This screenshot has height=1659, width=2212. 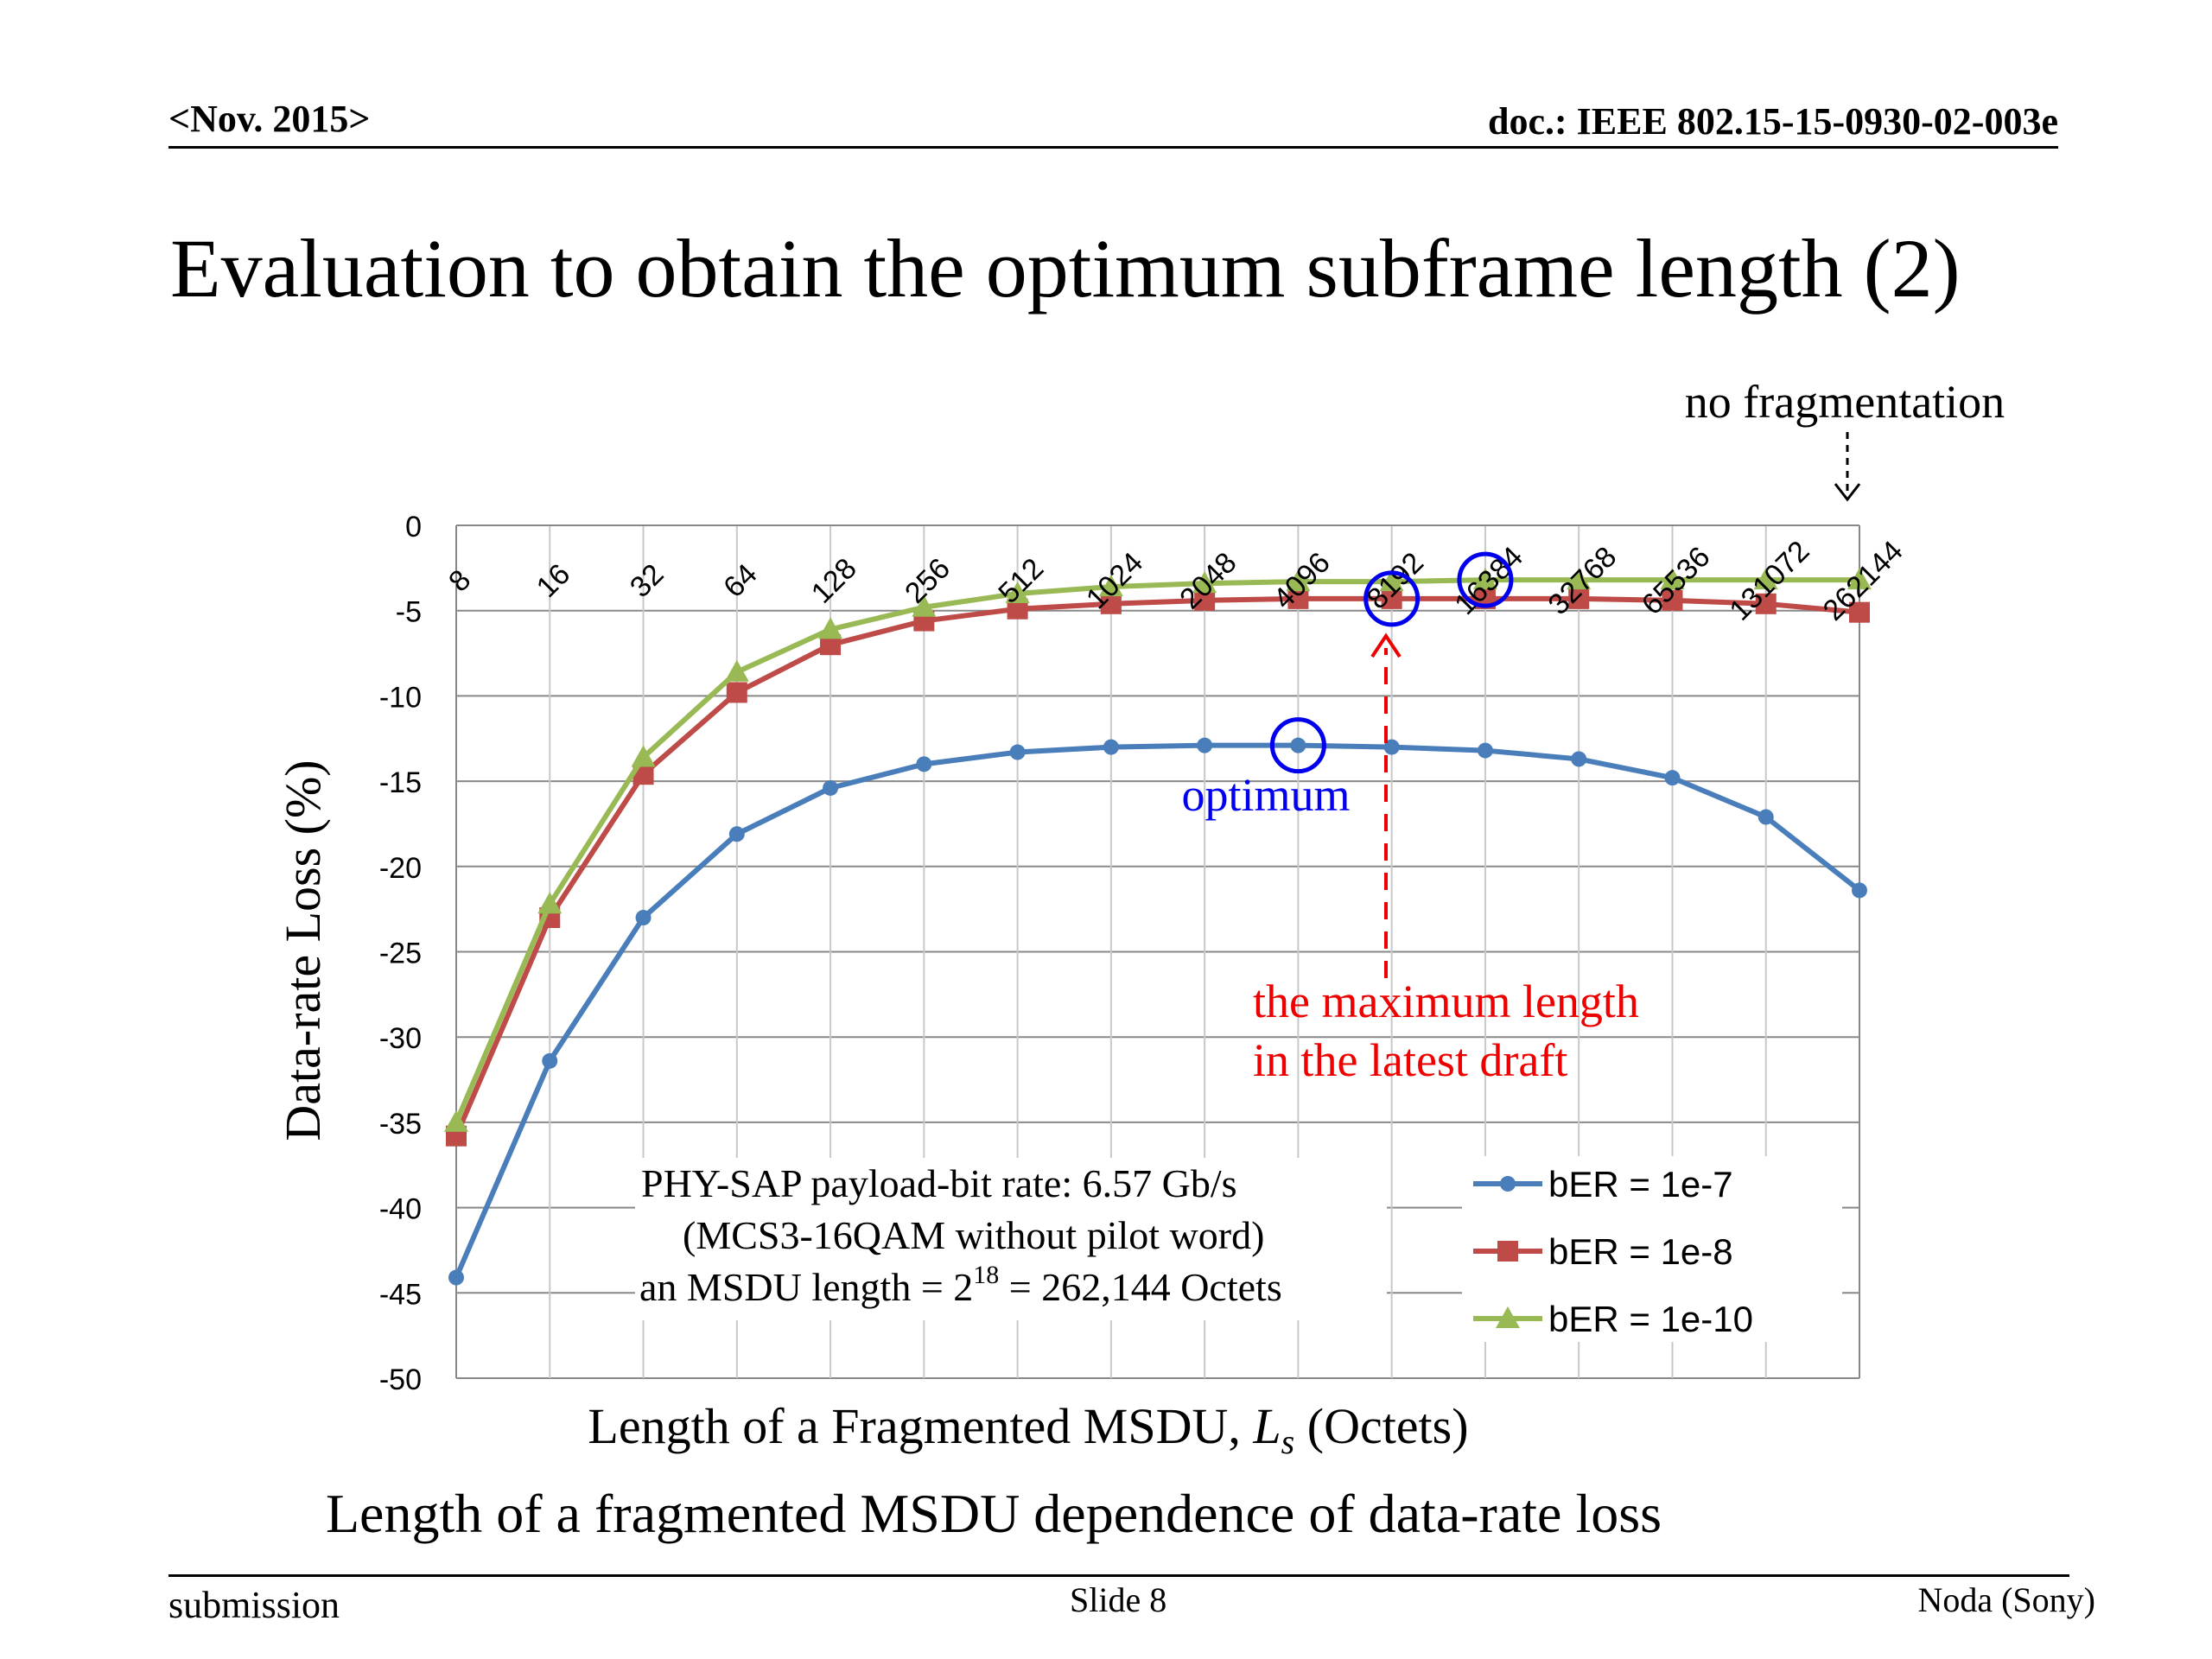 I want to click on y-tick-label: -40, so click(x=400, y=1209).